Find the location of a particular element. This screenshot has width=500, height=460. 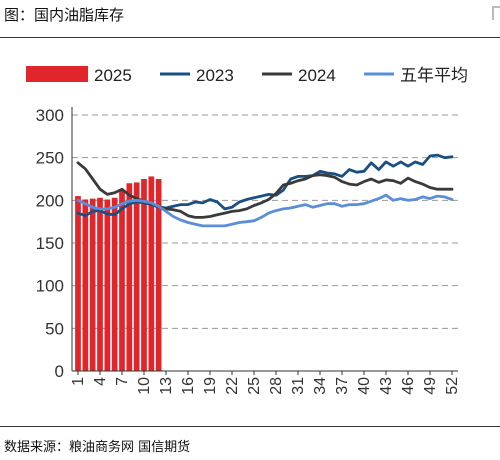

x-tick-label: 10 is located at coordinates (144, 386).